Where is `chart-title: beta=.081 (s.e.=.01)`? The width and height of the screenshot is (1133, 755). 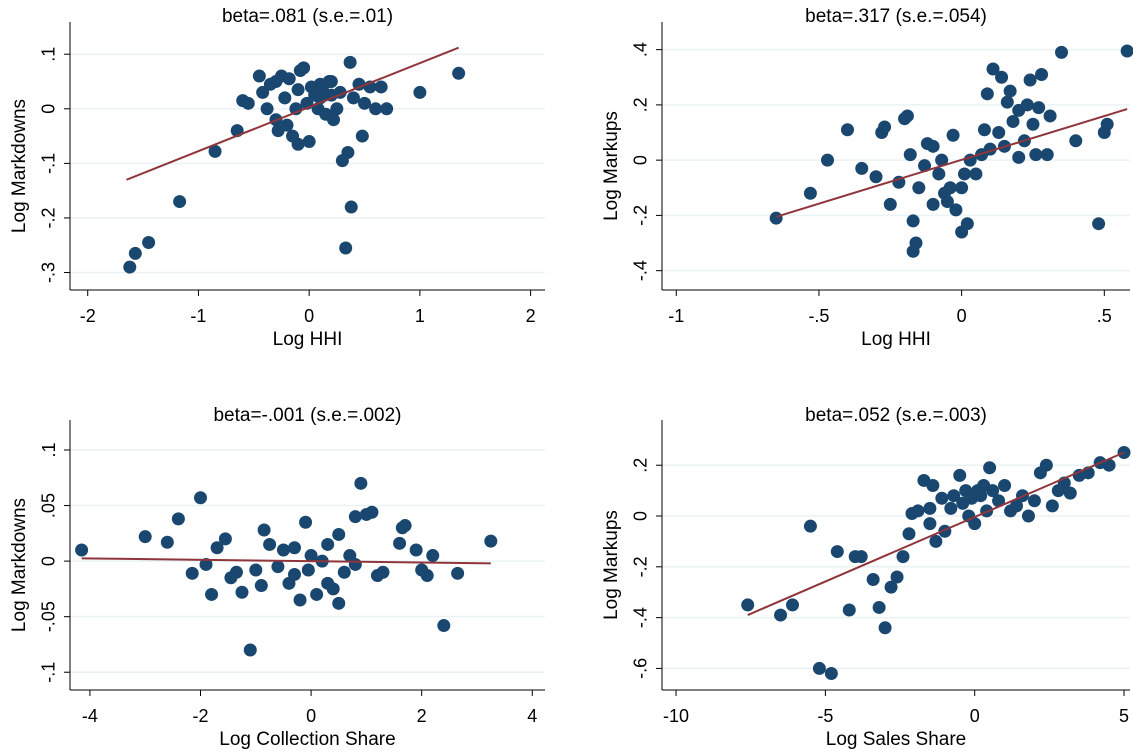
chart-title: beta=.081 (s.e.=.01) is located at coordinates (307, 16).